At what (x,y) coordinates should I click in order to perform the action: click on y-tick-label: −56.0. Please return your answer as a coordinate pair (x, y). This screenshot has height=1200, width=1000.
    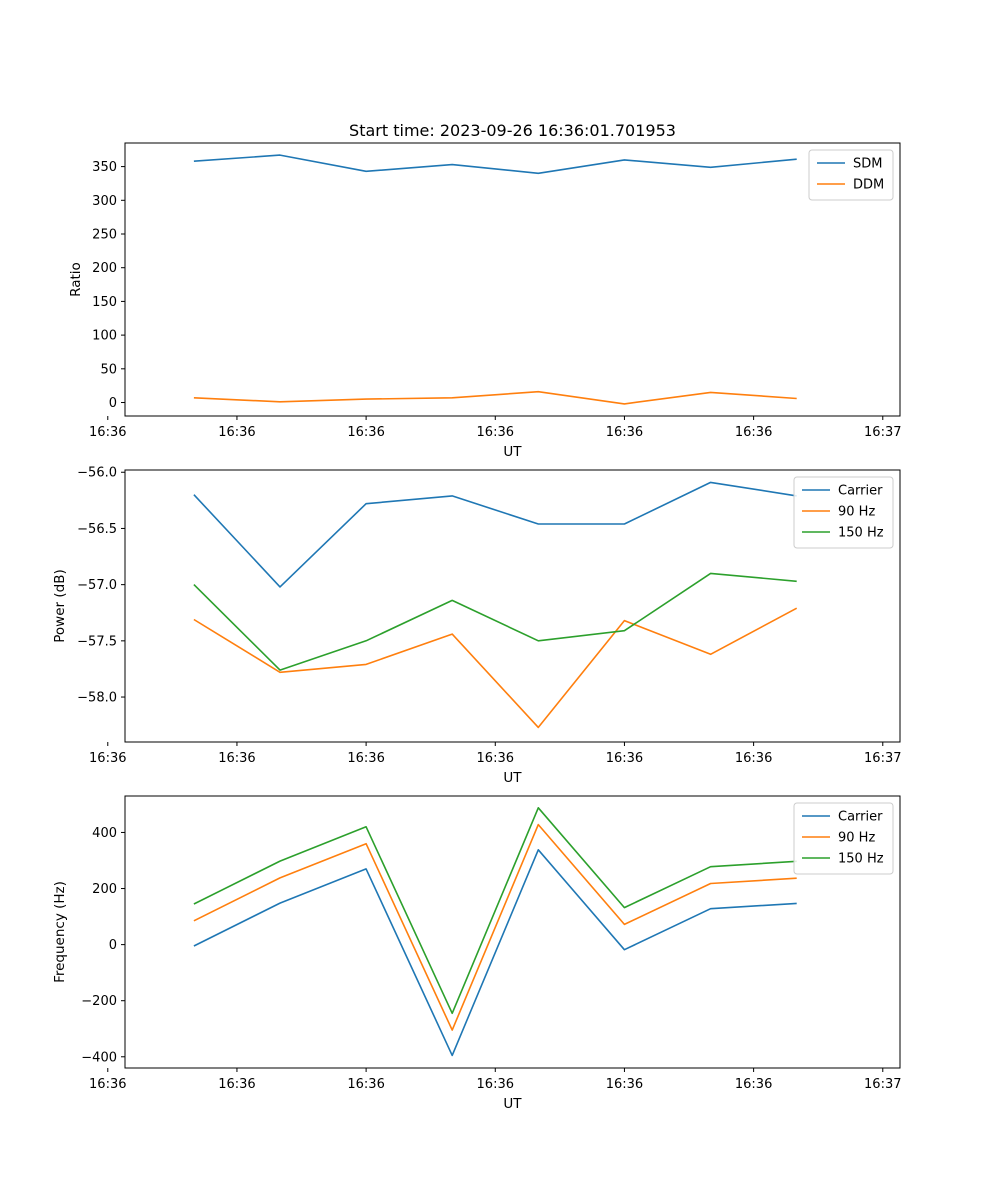
    Looking at the image, I should click on (97, 473).